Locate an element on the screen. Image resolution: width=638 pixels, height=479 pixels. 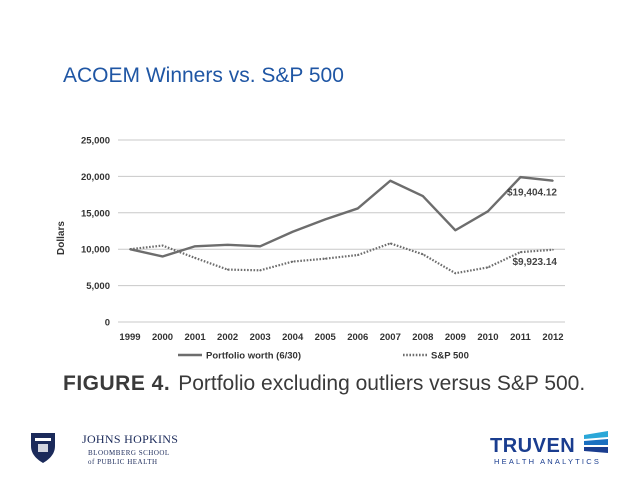
slide-title: ACOEM Winners vs. S&P 500 is located at coordinates (203, 75).